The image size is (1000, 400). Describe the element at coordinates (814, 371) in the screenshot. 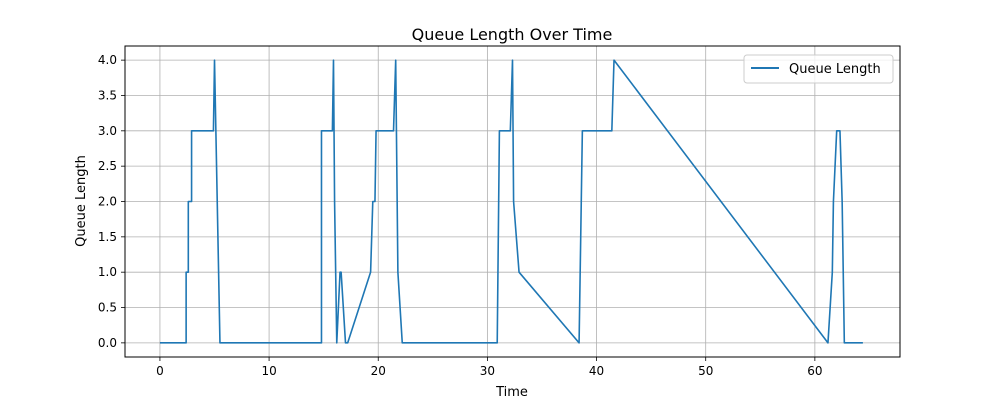

I see `x-tick-label: 60` at that location.